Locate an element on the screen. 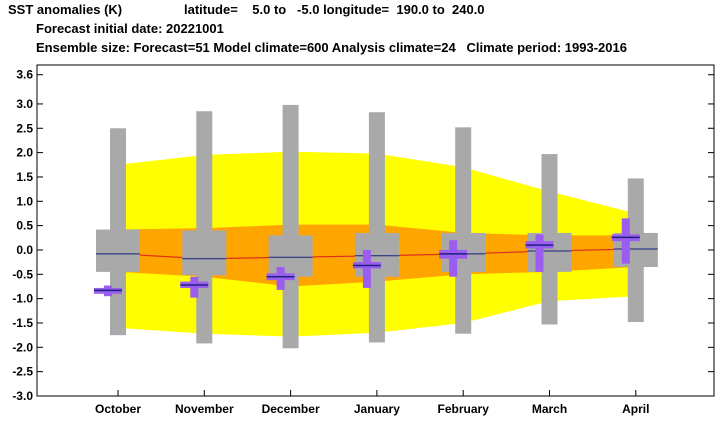  y-tick-label: -2.0 is located at coordinates (22, 347).